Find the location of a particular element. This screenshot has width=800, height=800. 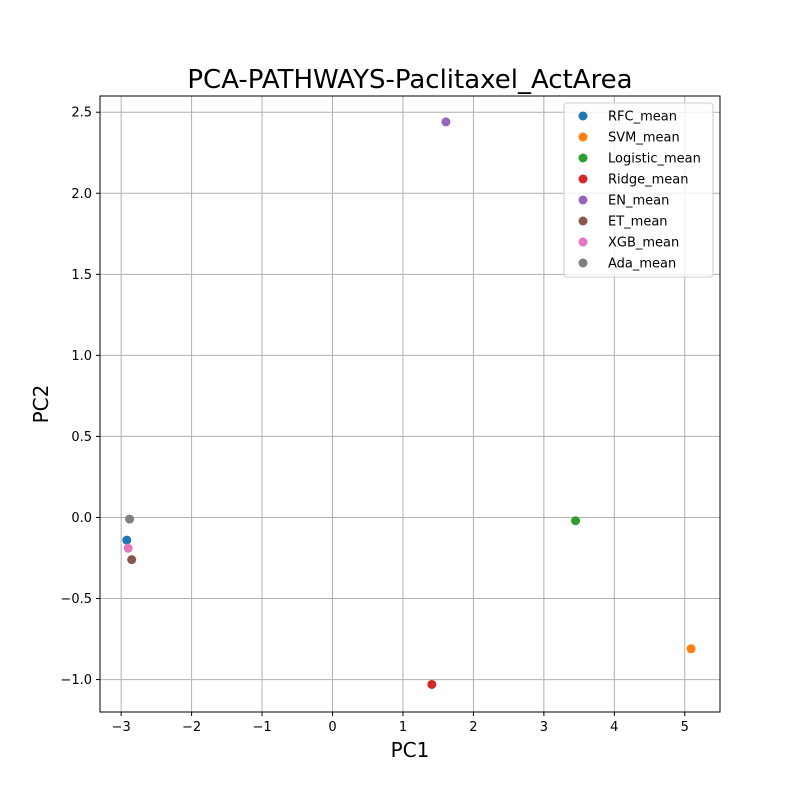

x-tick-label: 2 is located at coordinates (473, 727).